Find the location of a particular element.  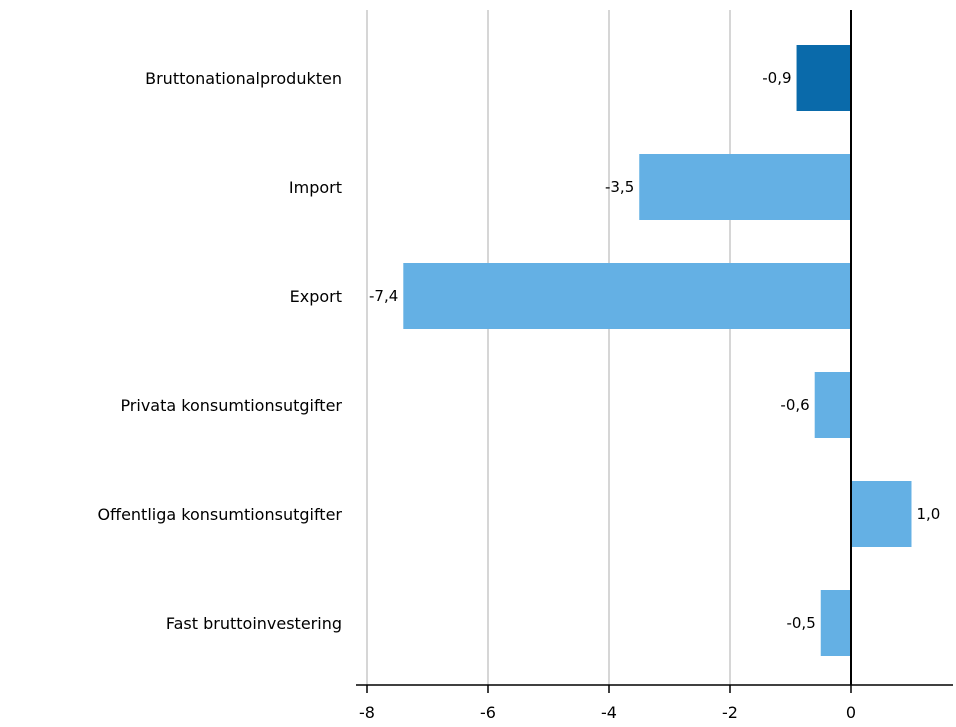

x-tick-label: -2 is located at coordinates (730, 712).